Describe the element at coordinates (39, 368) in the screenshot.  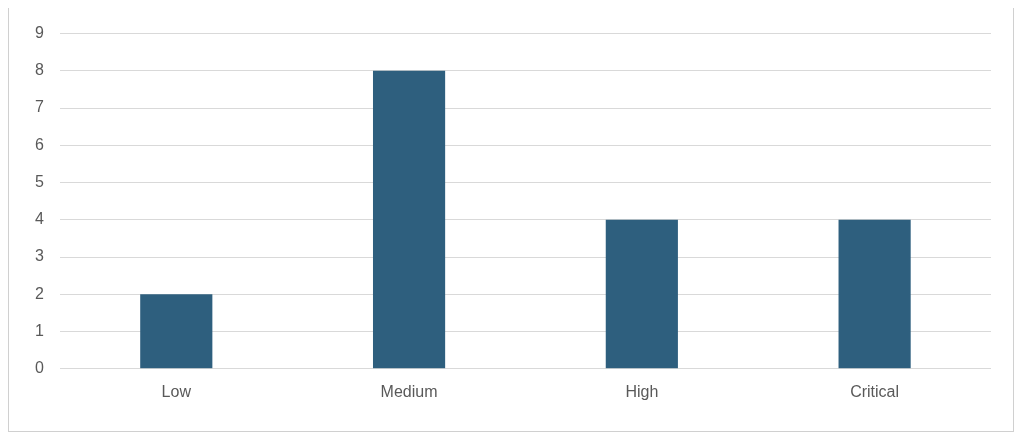
I see `y-tick-label: 0` at that location.